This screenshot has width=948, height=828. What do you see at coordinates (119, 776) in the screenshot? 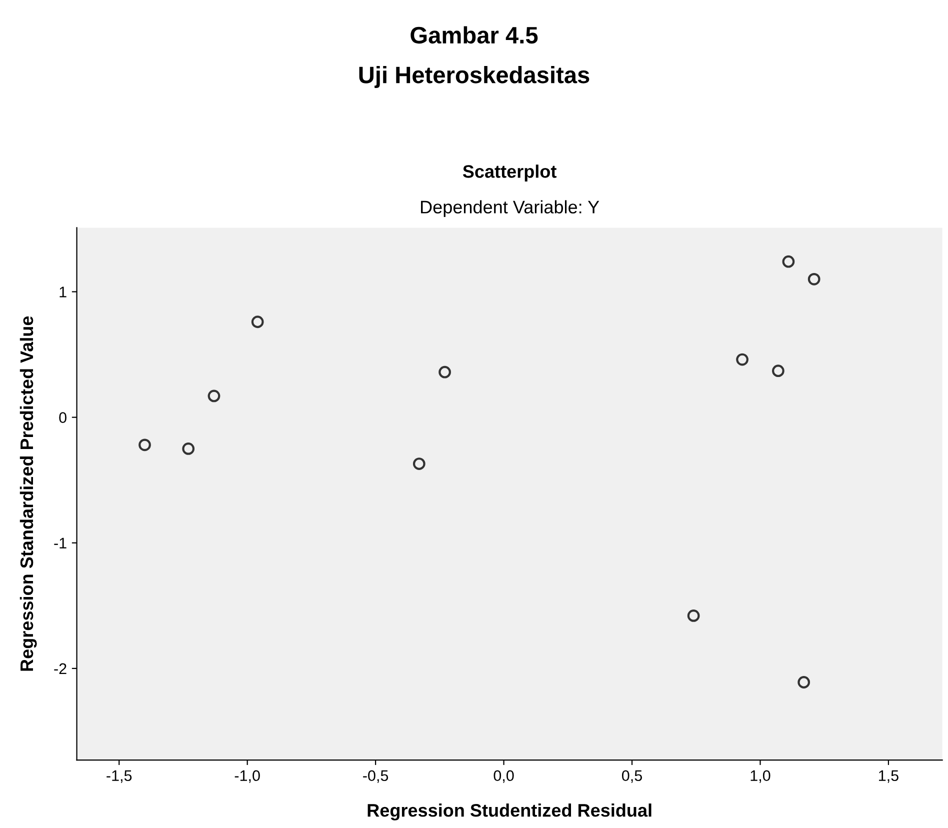
I see `x-tick-label: -1,5` at bounding box center [119, 776].